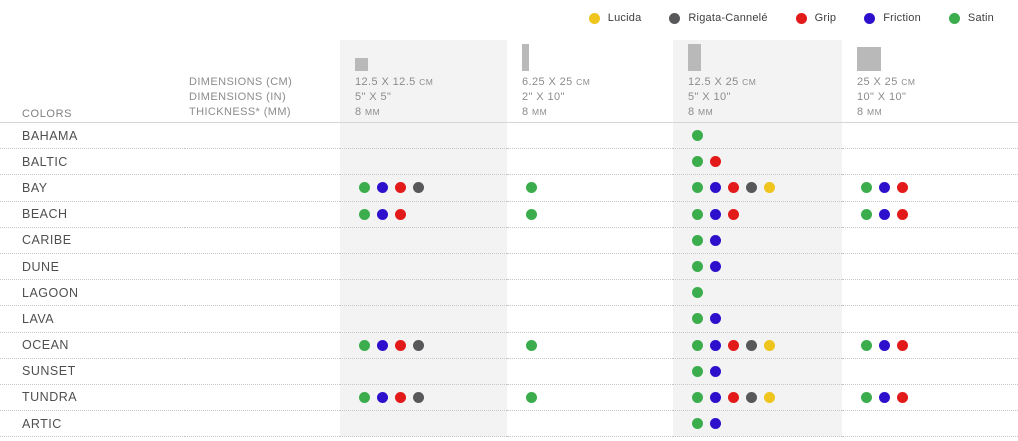 Image resolution: width=1018 pixels, height=441 pixels. Describe the element at coordinates (594, 18) in the screenshot. I see `lucida-finish-icon` at that location.